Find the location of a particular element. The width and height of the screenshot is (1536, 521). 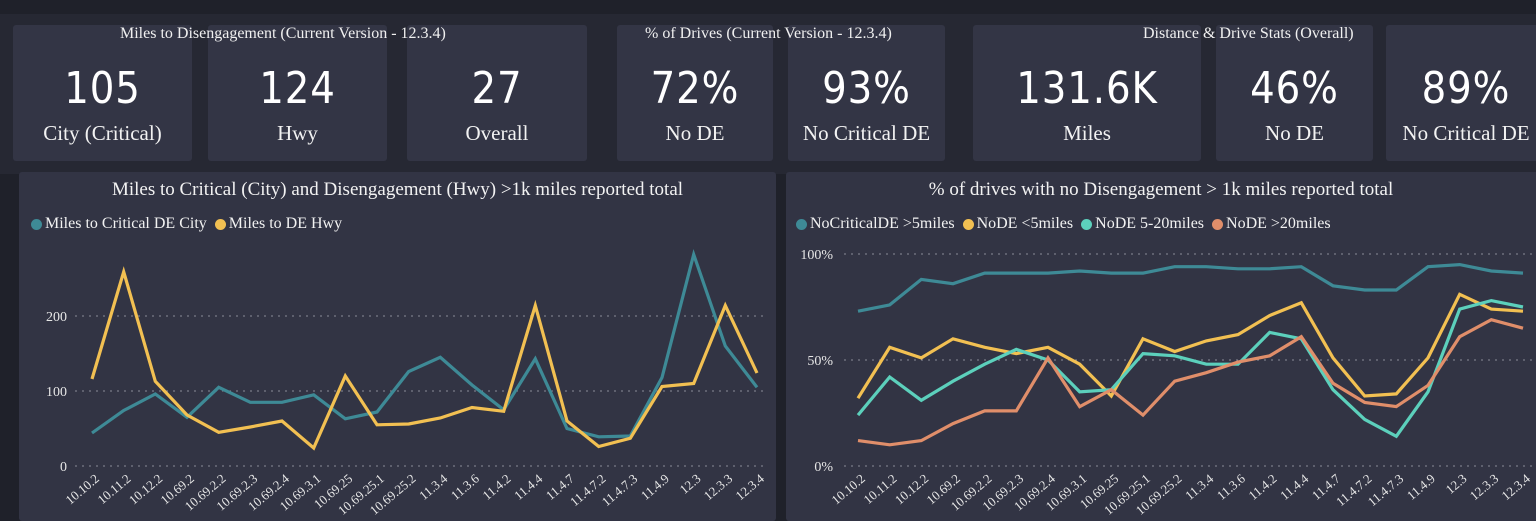

kpi-value: 89% is located at coordinates (1466, 88).